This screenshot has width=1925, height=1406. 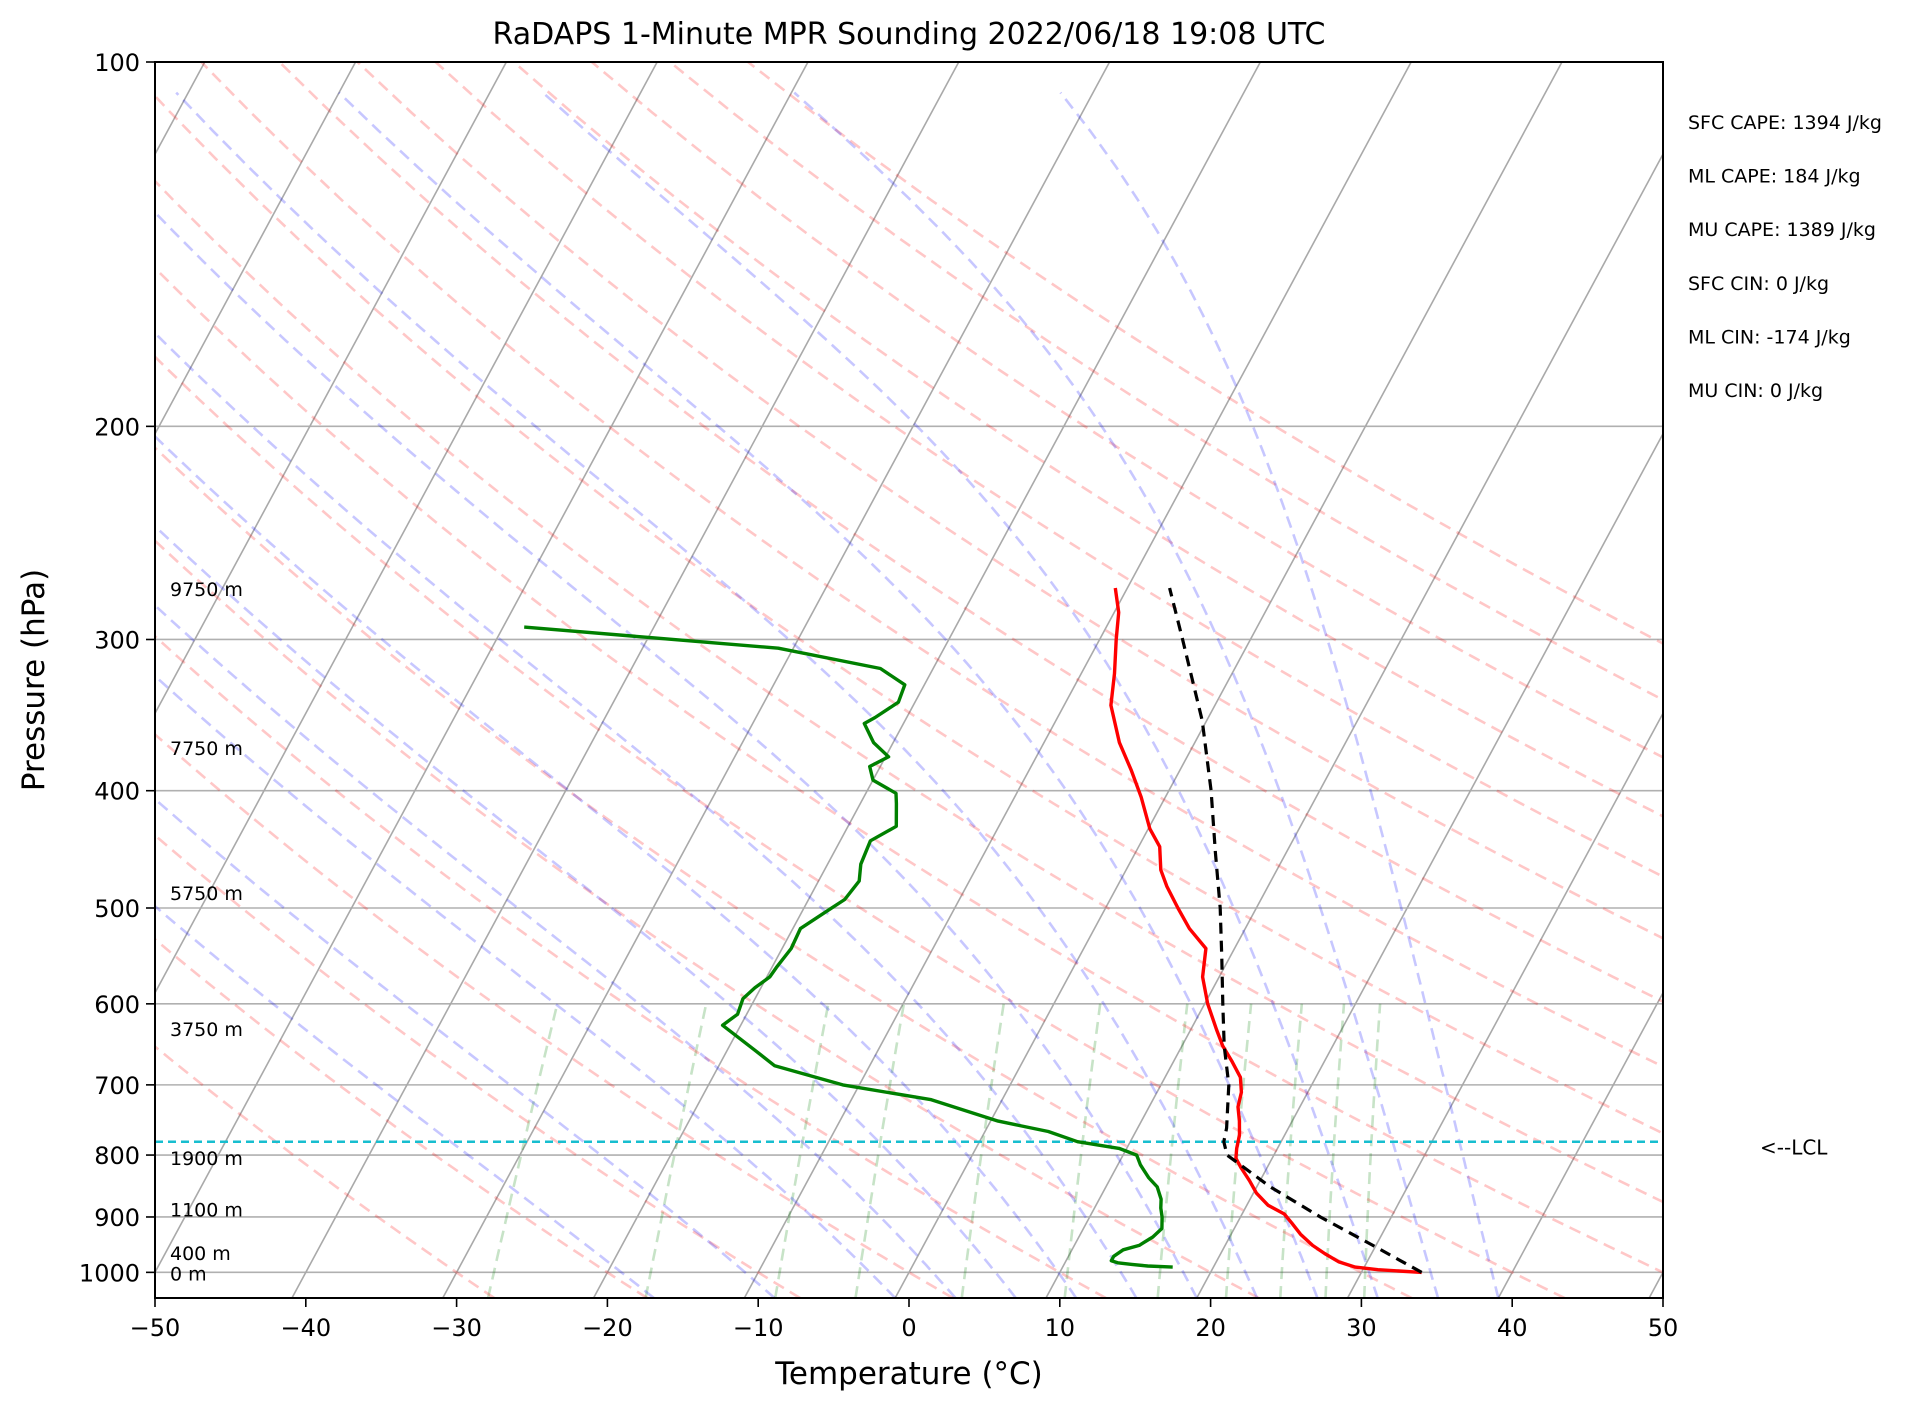 I want to click on moist-adiabat--8, so click(x=465, y=1047).